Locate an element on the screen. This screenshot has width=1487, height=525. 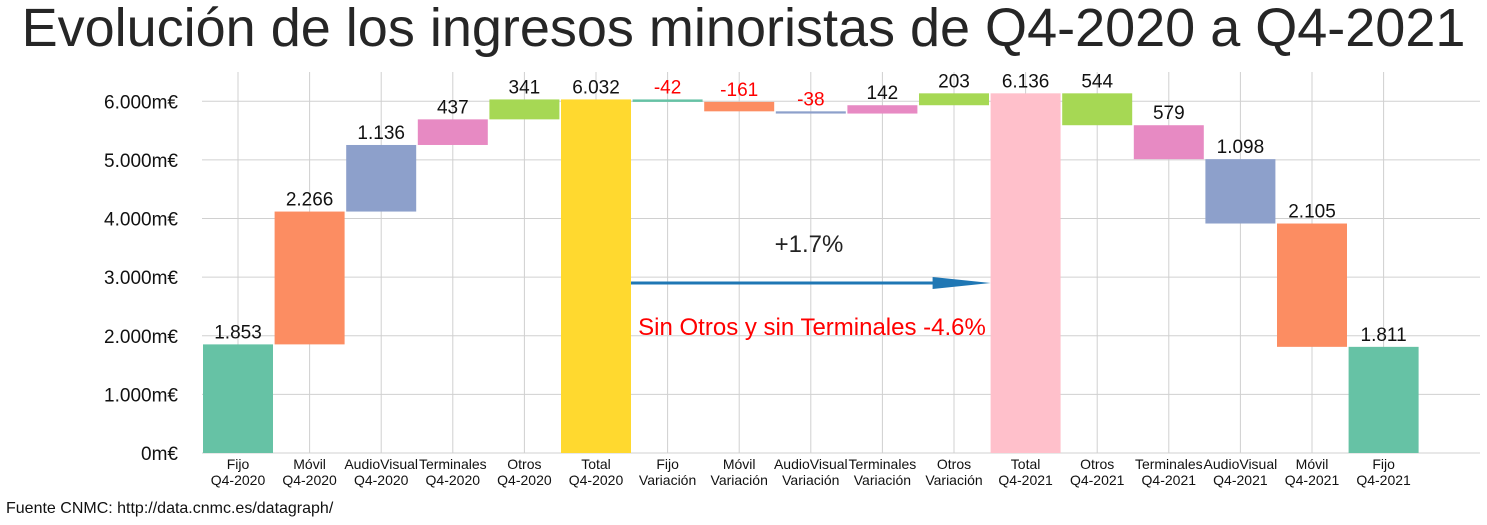
bar-audiovisual-q4-2021 is located at coordinates (1240, 191).